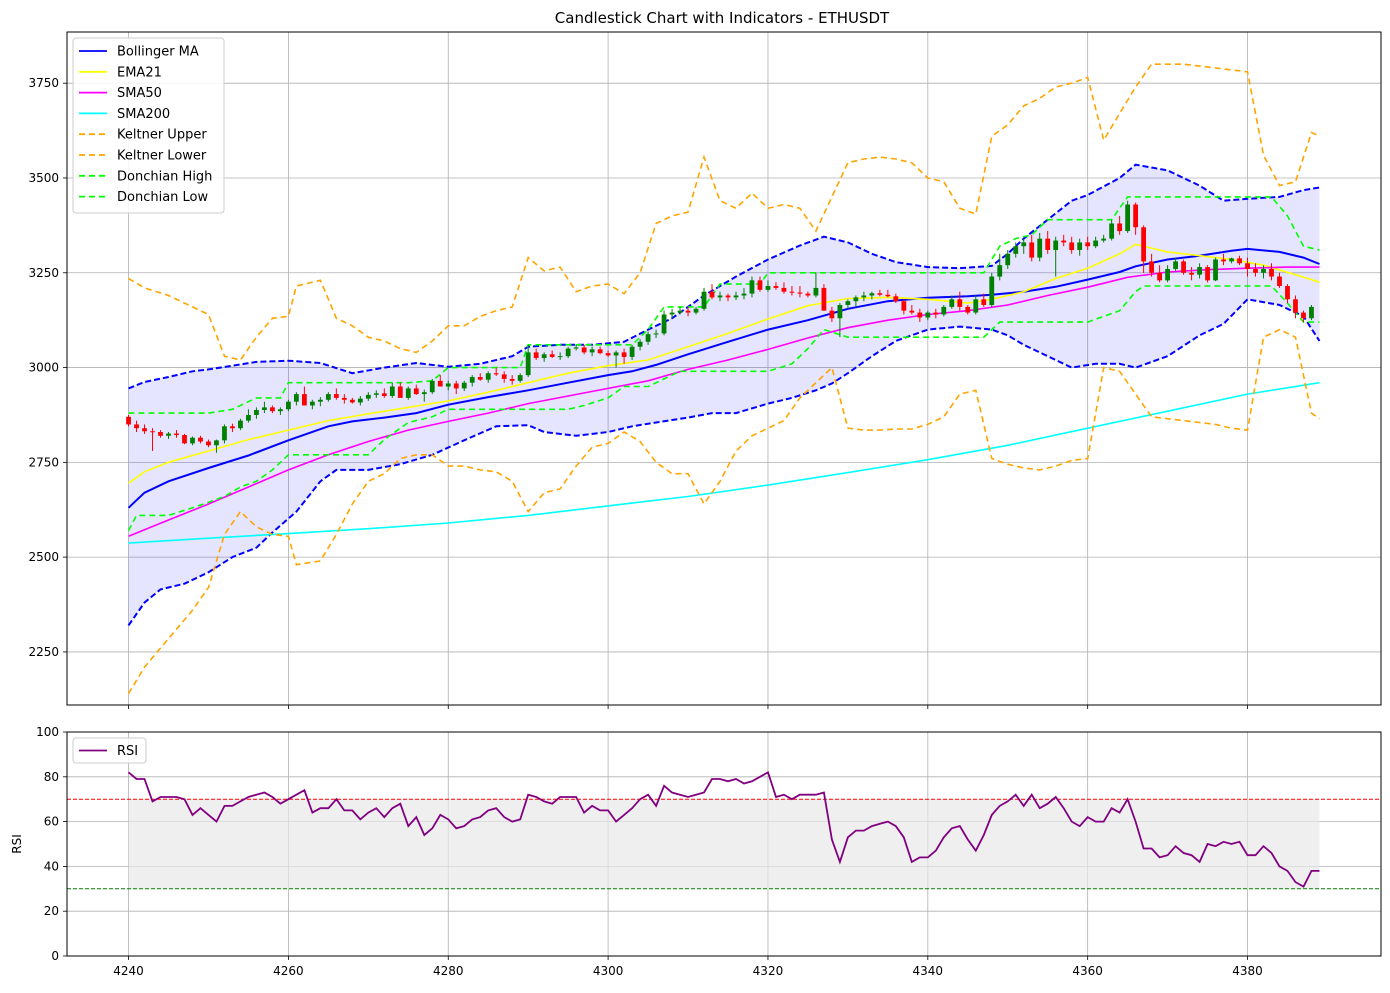 The height and width of the screenshot is (993, 1390). Describe the element at coordinates (43, 652) in the screenshot. I see `y-tick-label: 2250` at that location.